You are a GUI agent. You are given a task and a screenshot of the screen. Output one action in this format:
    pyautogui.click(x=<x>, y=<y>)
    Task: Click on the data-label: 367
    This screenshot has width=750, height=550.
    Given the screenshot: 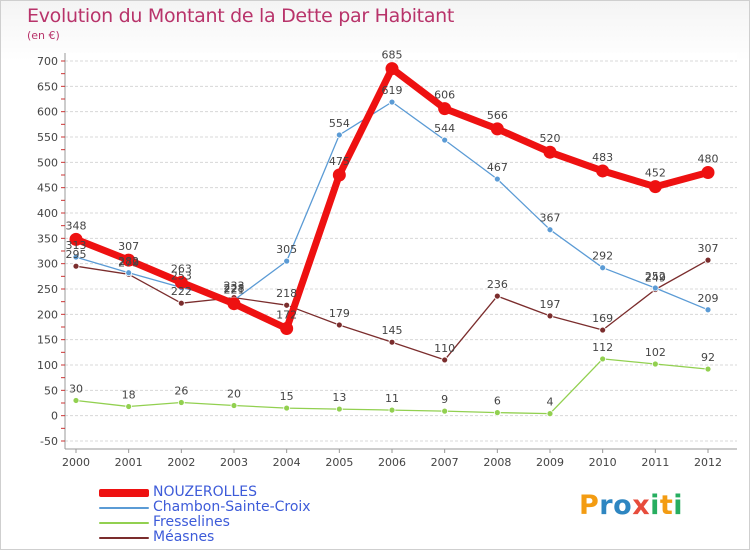 What is the action you would take?
    pyautogui.click(x=550, y=218)
    